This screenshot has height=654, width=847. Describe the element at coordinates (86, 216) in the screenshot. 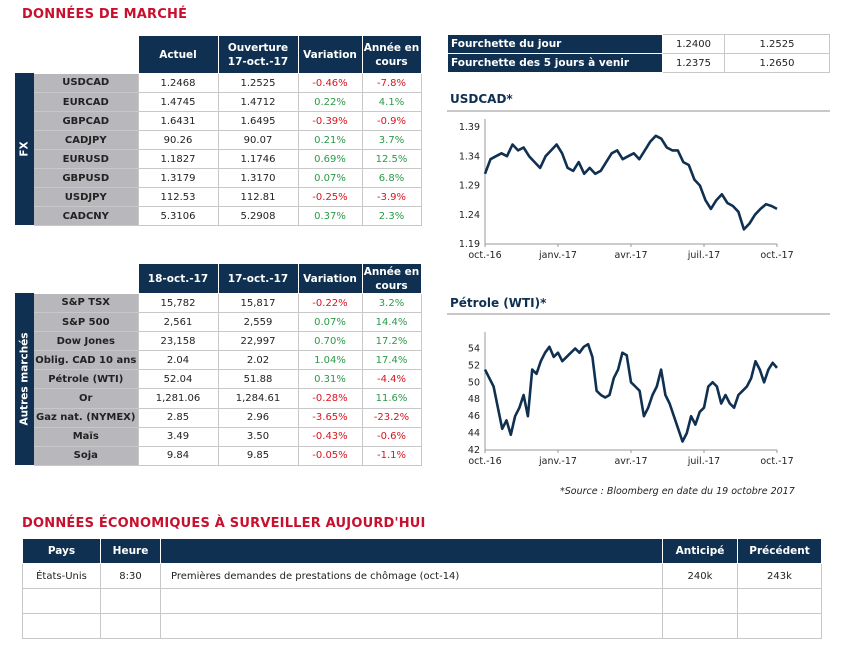

I see `row-label: CADCNY` at that location.